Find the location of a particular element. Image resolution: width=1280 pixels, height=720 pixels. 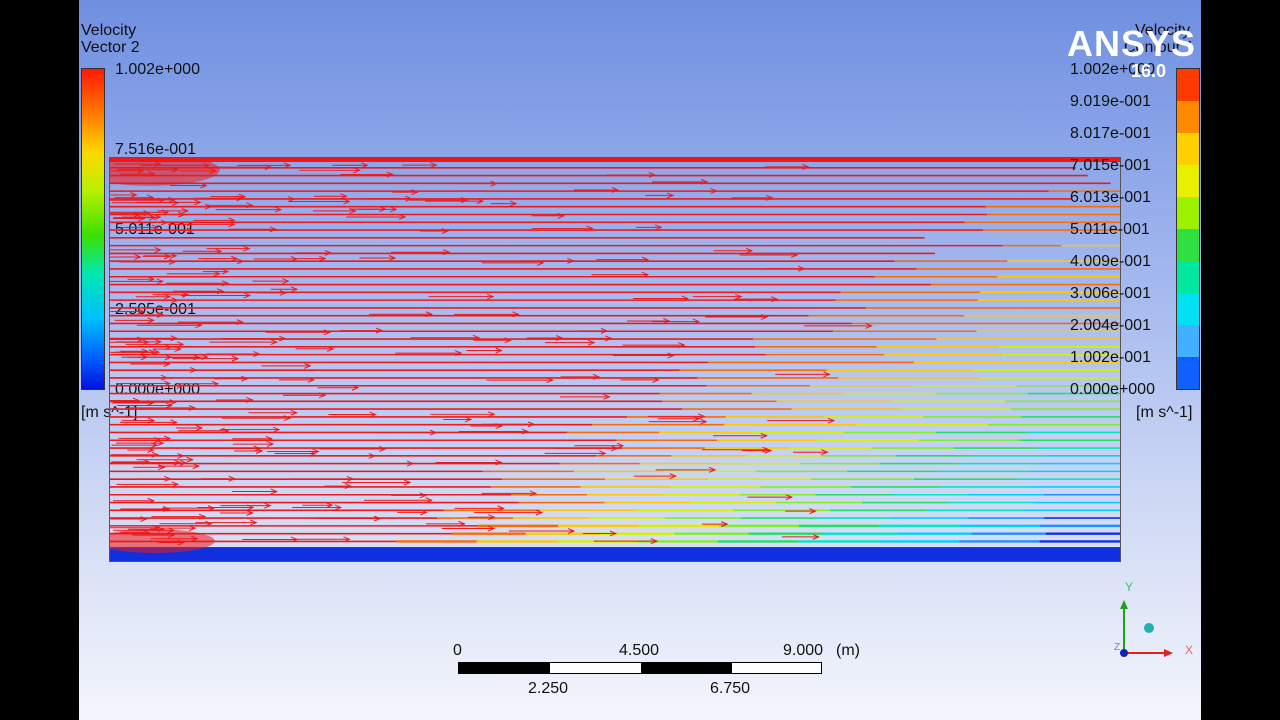

ansys-logo: ANSYS is located at coordinates (1132, 43).